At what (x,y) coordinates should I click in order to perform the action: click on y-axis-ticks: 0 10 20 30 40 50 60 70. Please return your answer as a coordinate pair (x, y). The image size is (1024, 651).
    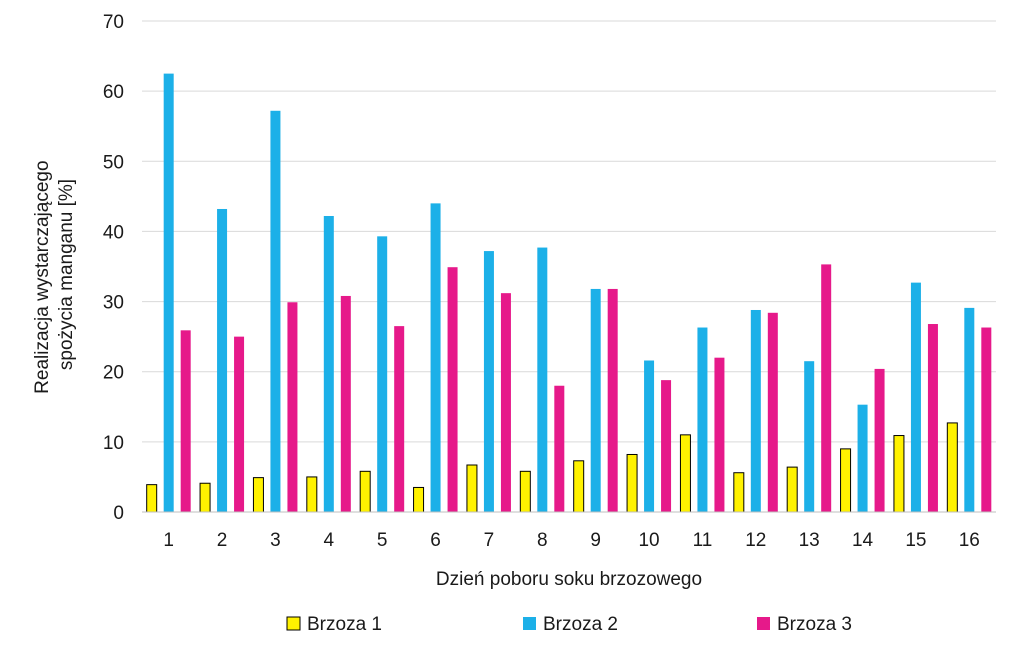
    Looking at the image, I should click on (113, 268).